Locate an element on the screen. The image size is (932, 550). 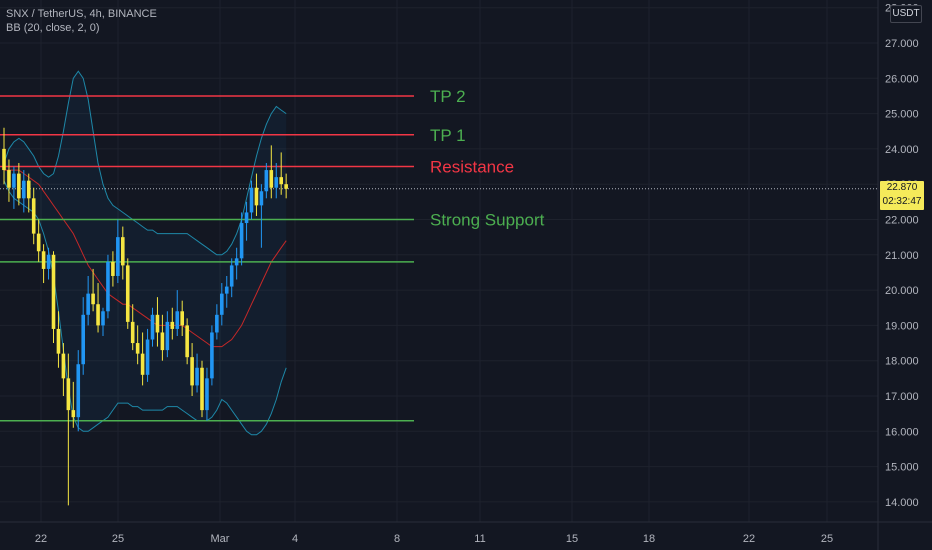
last-price-value: 22.870 is located at coordinates (902, 187).